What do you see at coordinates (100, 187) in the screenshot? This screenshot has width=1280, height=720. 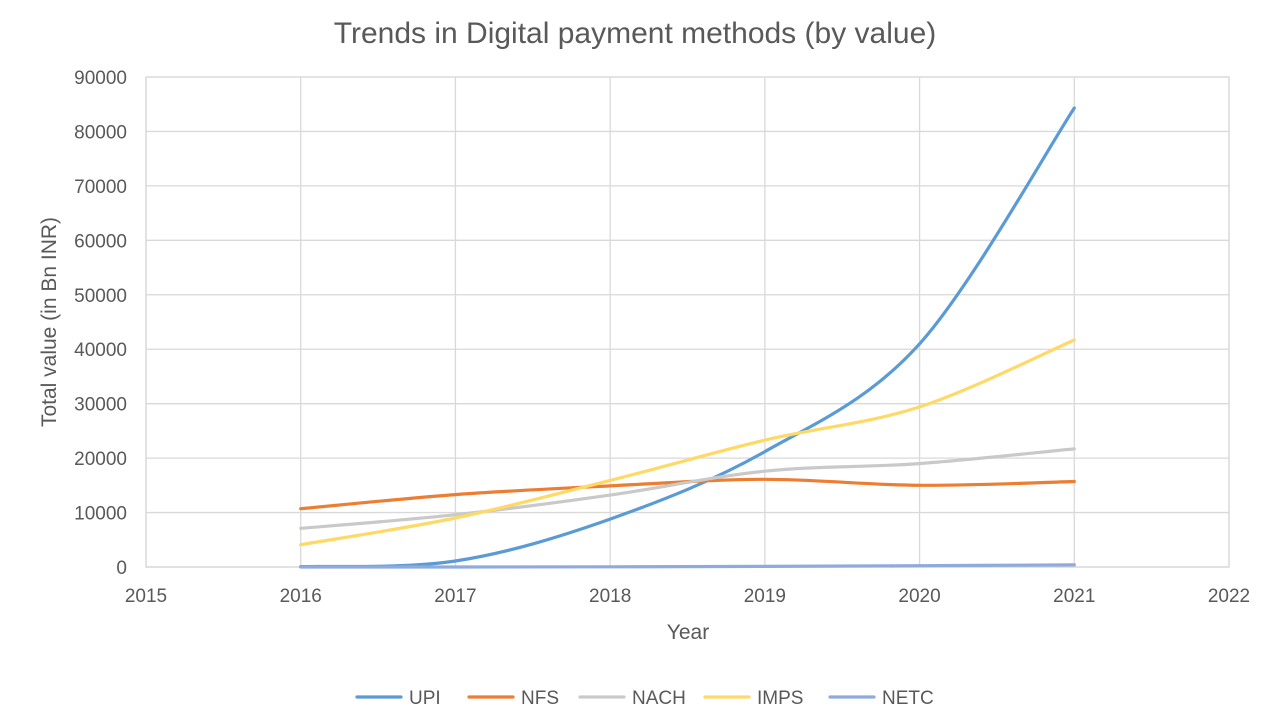 I see `y-tick-label: 70000` at bounding box center [100, 187].